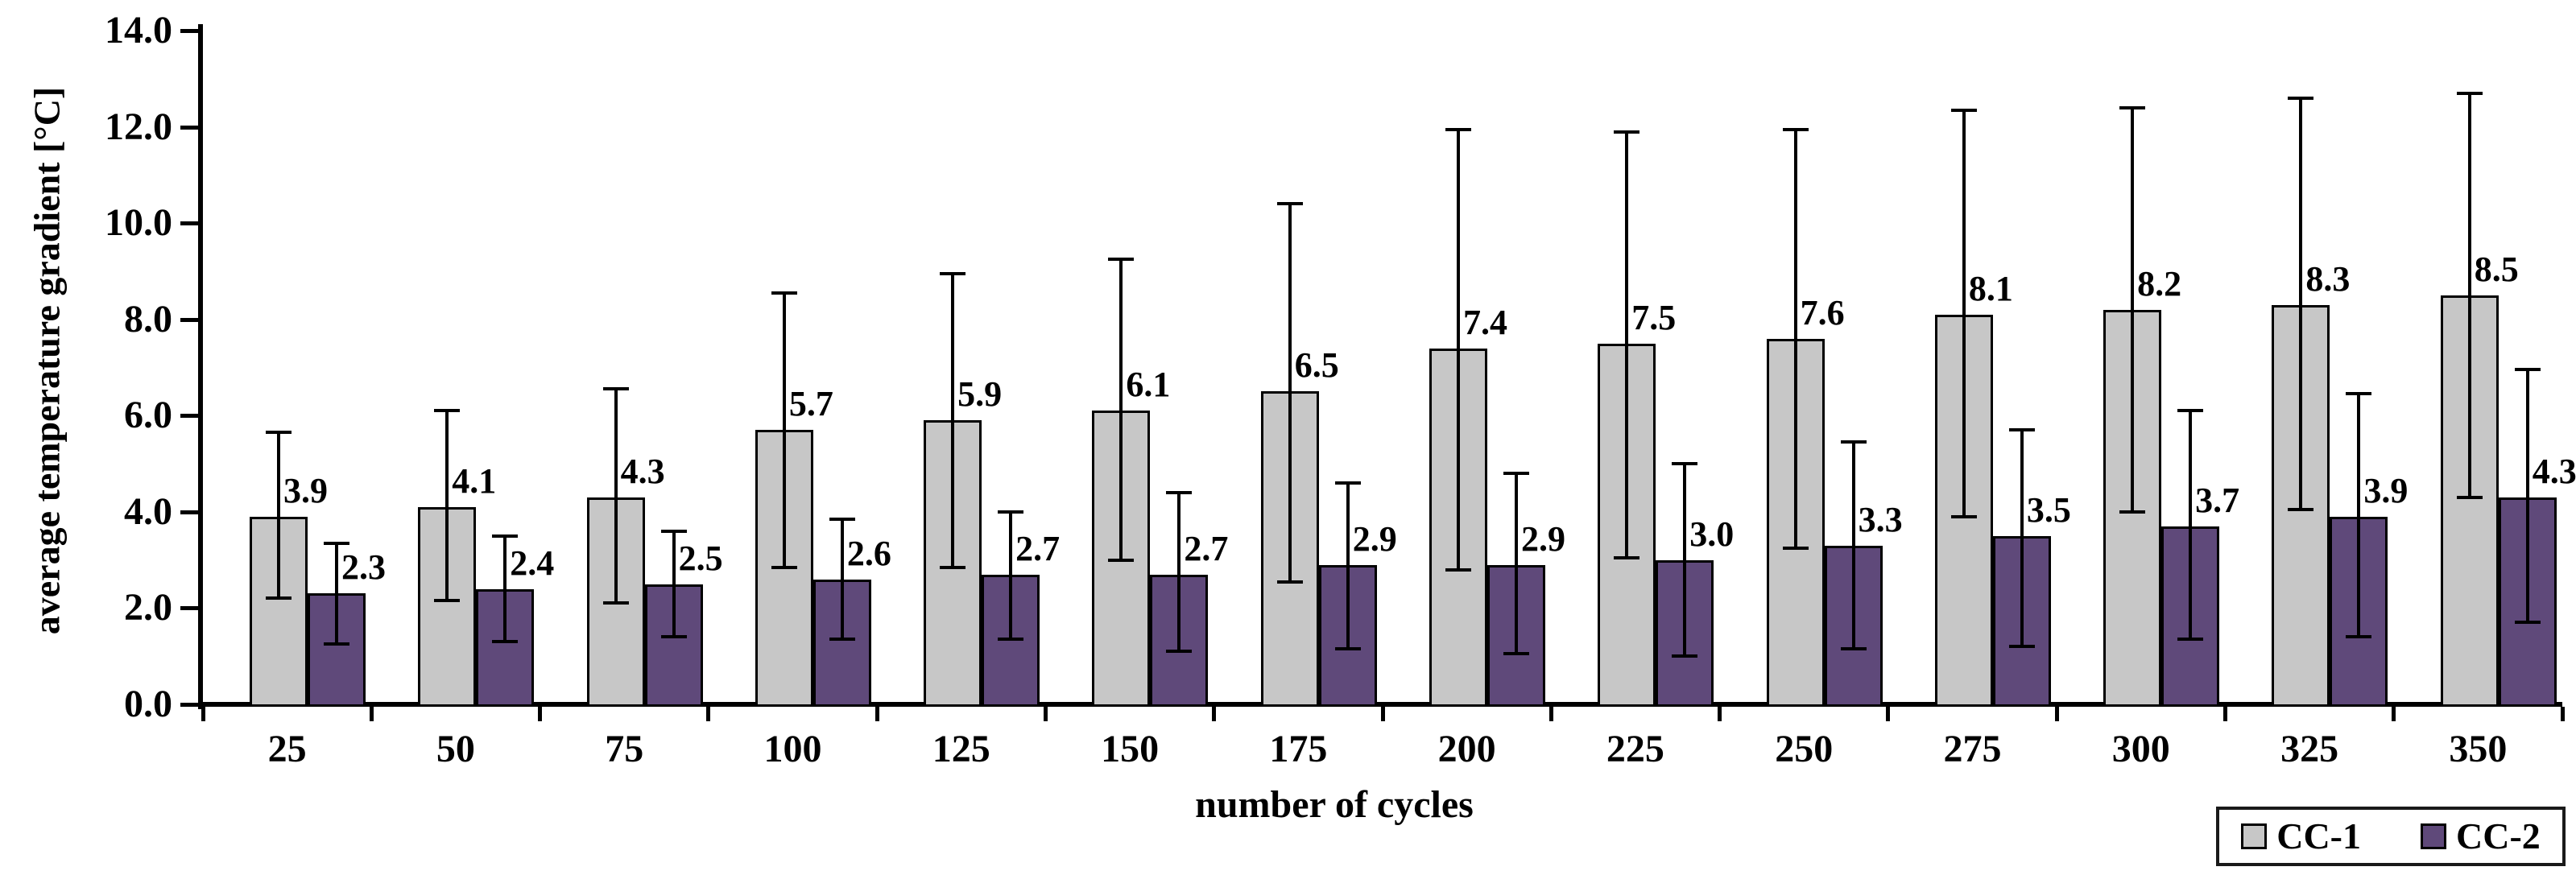 The width and height of the screenshot is (2576, 875). Describe the element at coordinates (138, 223) in the screenshot. I see `y-tick-label: 10.0` at that location.